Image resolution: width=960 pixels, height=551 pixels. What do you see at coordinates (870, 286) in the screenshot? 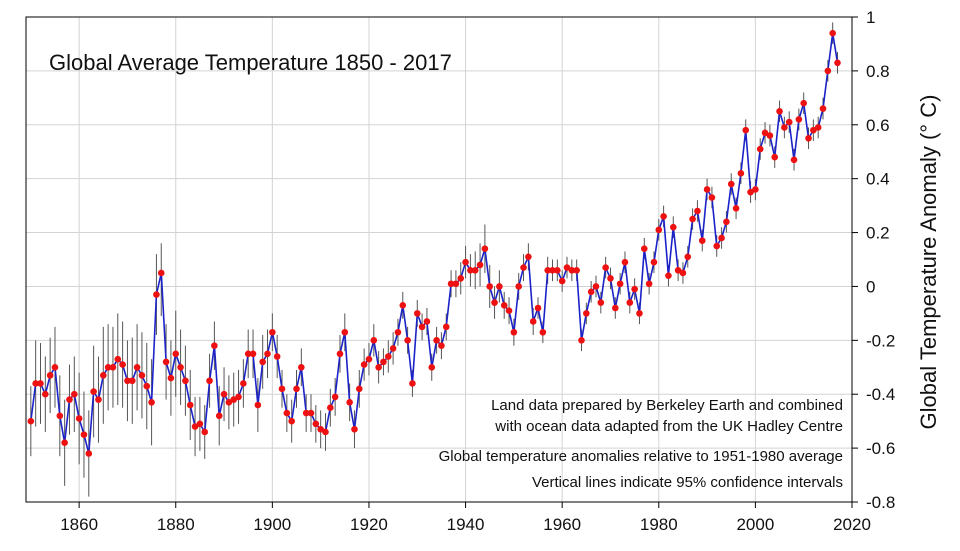
I see `y-tick-label: 0` at bounding box center [870, 286].